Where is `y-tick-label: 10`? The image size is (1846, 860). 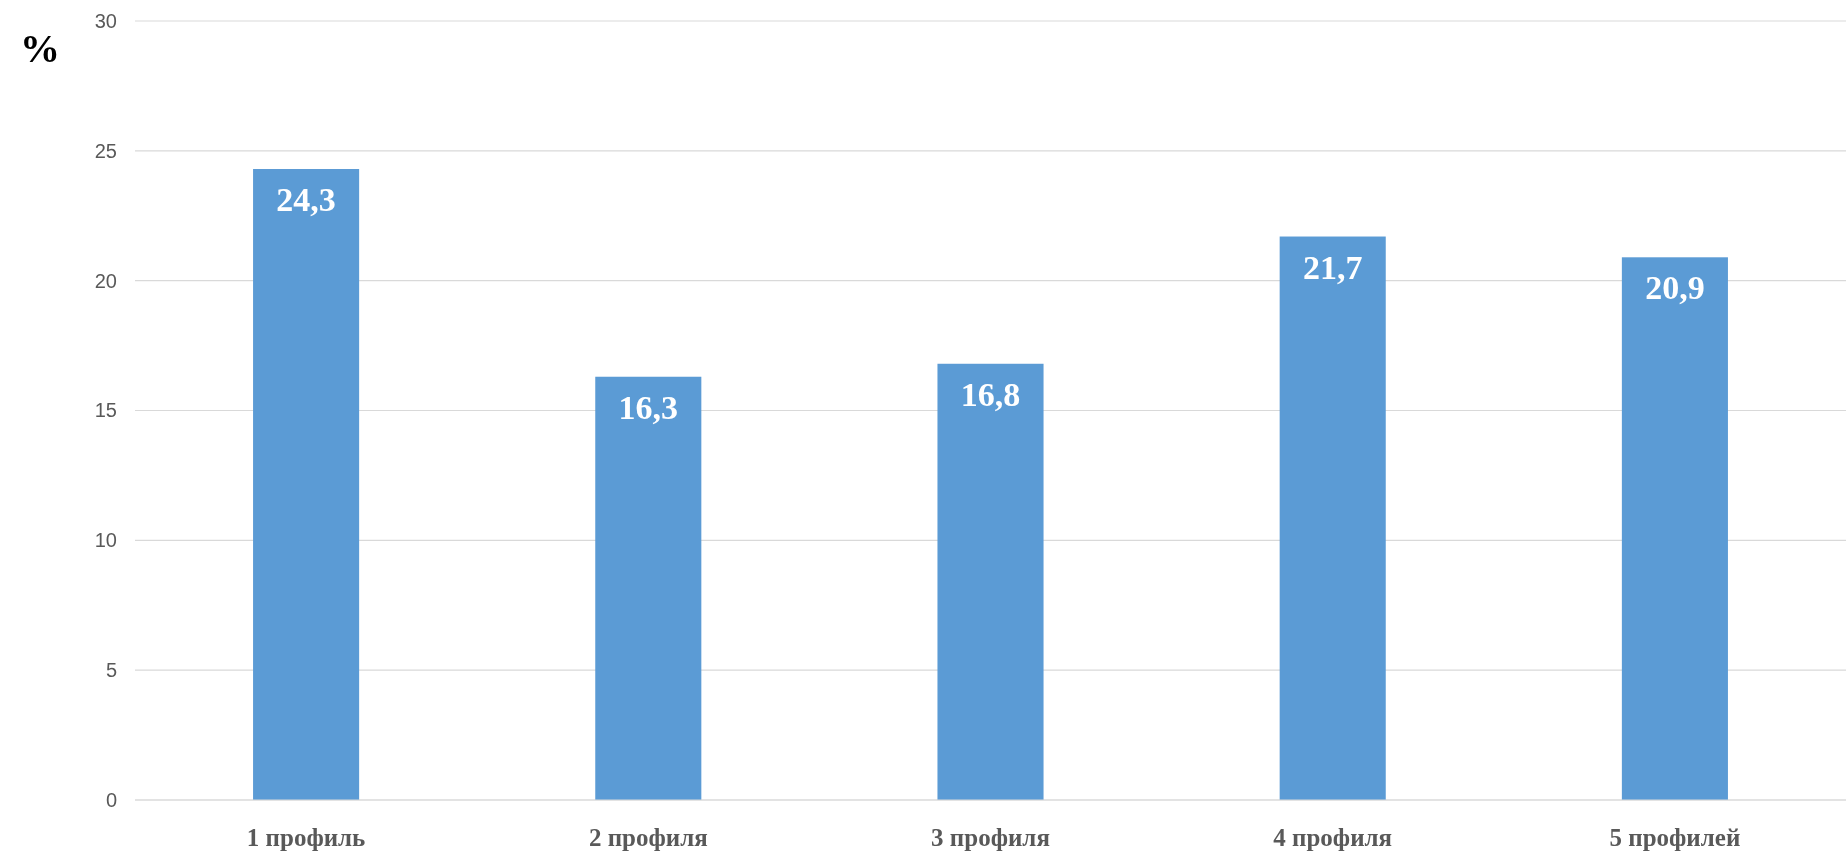 y-tick-label: 10 is located at coordinates (105, 540).